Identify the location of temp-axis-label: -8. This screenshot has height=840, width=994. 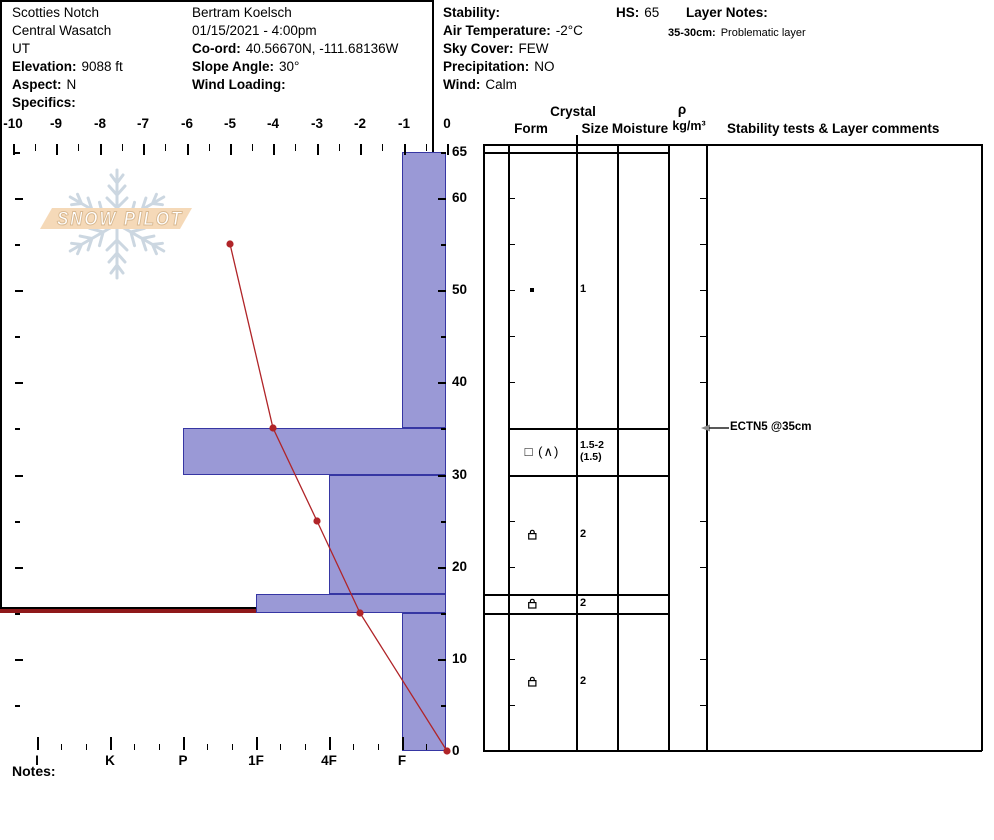
(99, 123).